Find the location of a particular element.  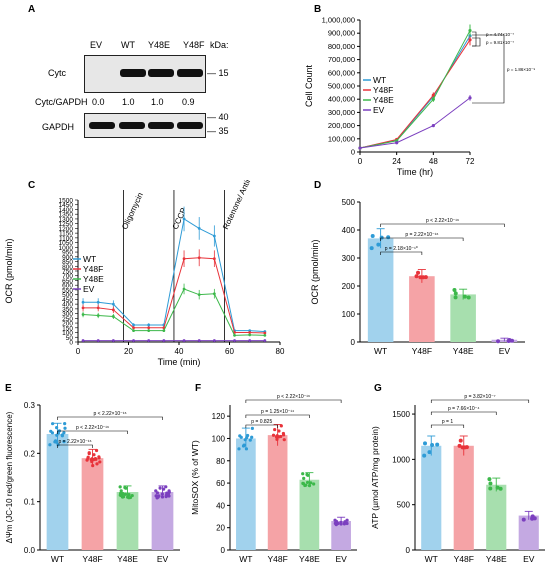

bar-wt is located at coordinates (380, 290).